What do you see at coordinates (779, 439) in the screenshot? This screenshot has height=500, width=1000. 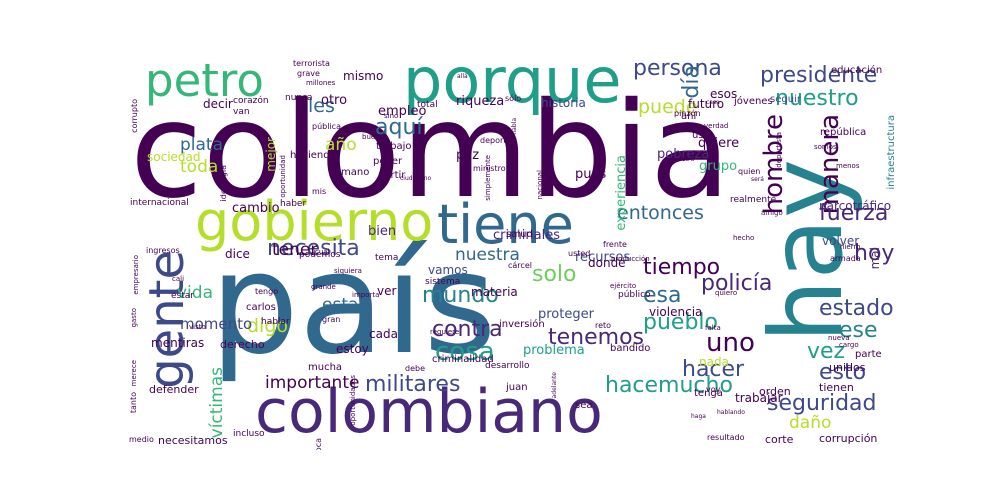 I see `cloud-word: corte` at bounding box center [779, 439].